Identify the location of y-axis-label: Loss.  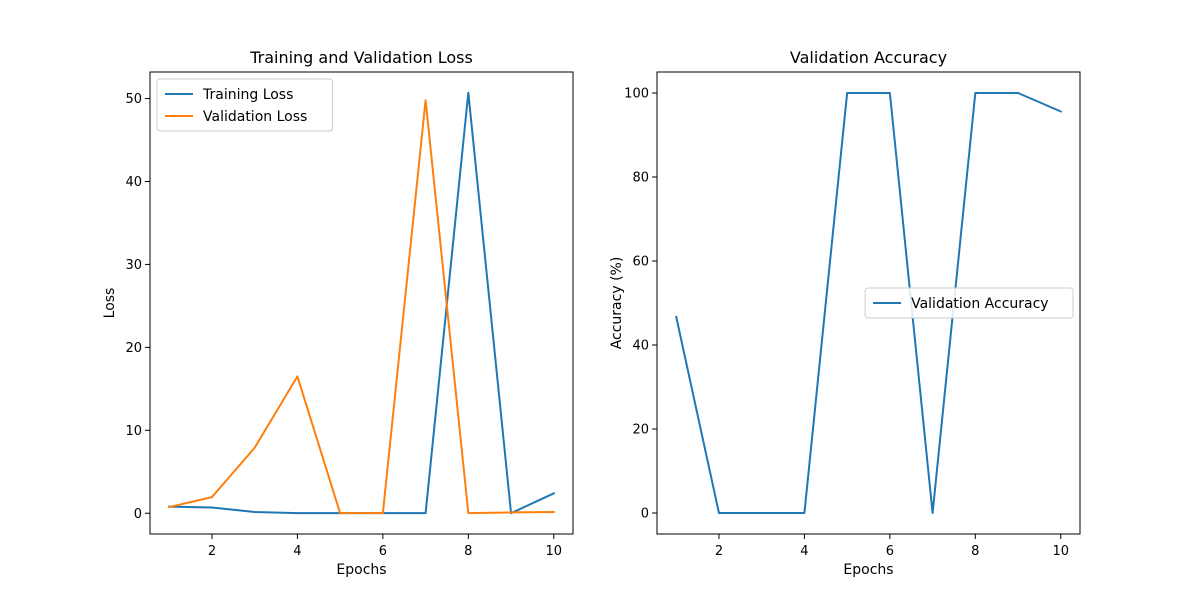
(110, 303).